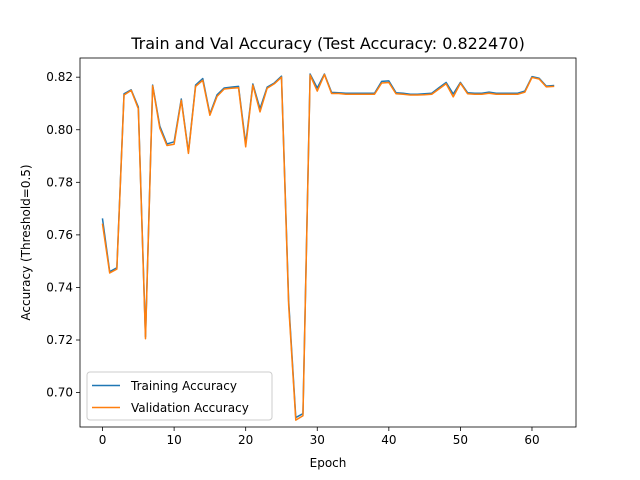  Describe the element at coordinates (59, 130) in the screenshot. I see `y-tick-label: 0.80` at that location.